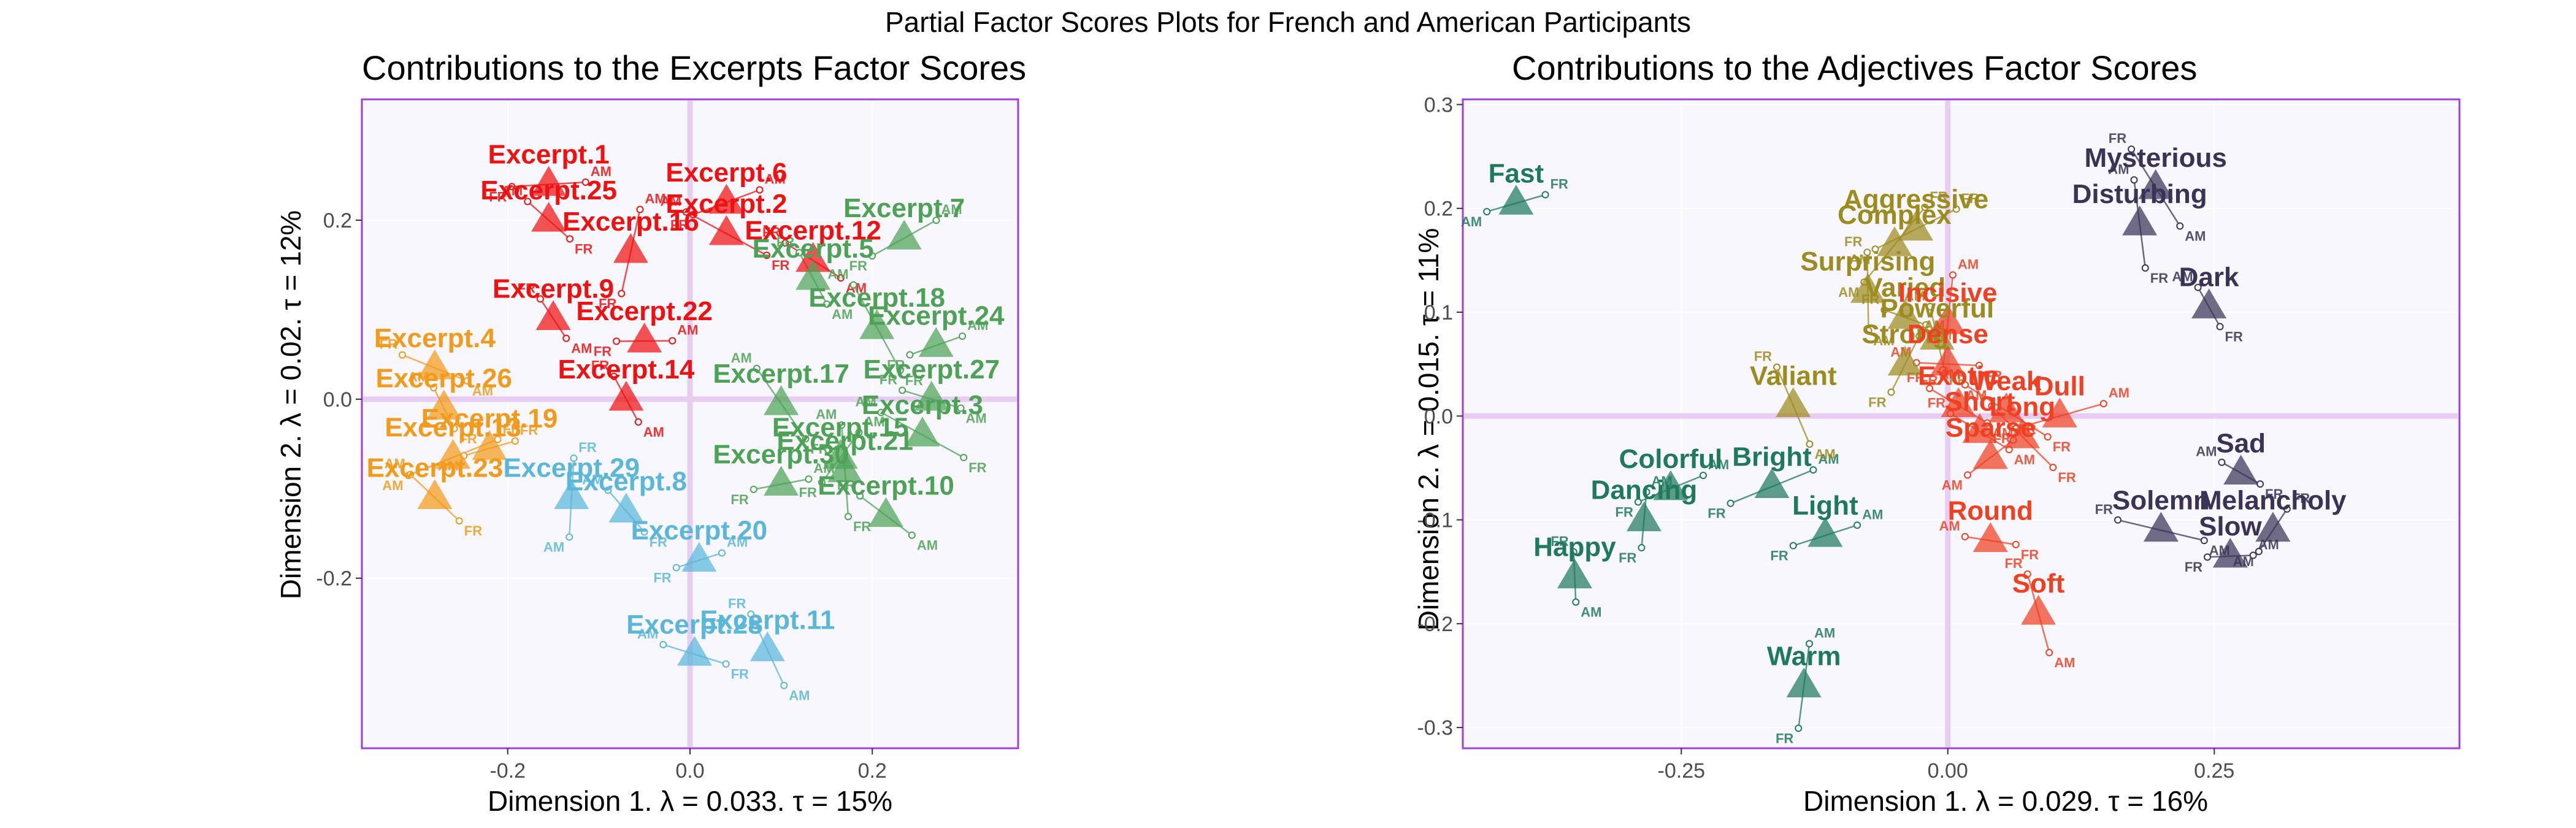  I want to click on excerpts-point-label: Excerpt.24, so click(936, 316).